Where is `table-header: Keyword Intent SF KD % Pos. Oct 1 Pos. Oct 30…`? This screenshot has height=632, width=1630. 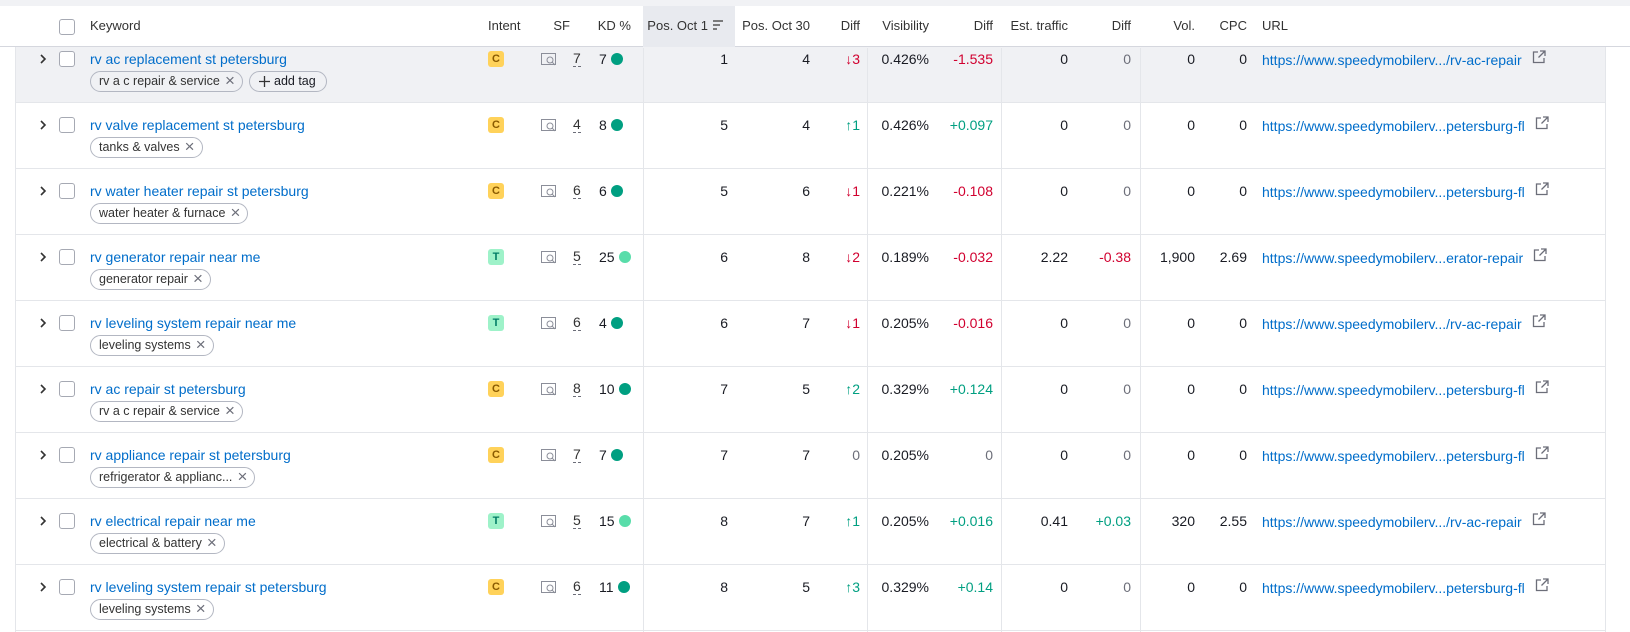
table-header: Keyword Intent SF KD % Pos. Oct 1 Pos. Oct 30… is located at coordinates (815, 23).